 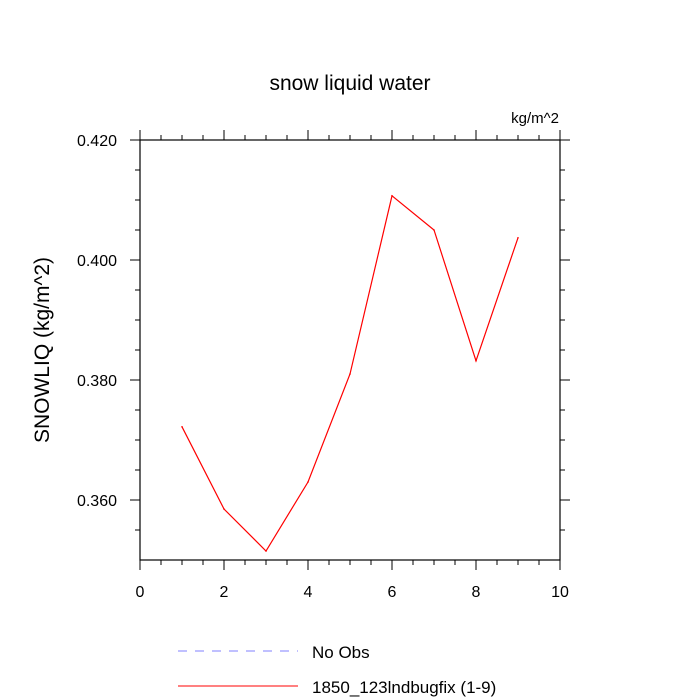 What do you see at coordinates (337, 670) in the screenshot?
I see `legend: No Obs 1850_123lndbugfix (1-9)` at bounding box center [337, 670].